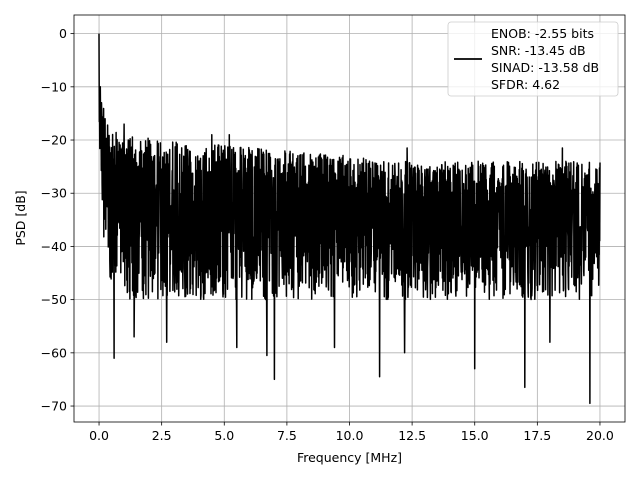  Describe the element at coordinates (54, 86) in the screenshot. I see `y-tick-label: −10` at that location.